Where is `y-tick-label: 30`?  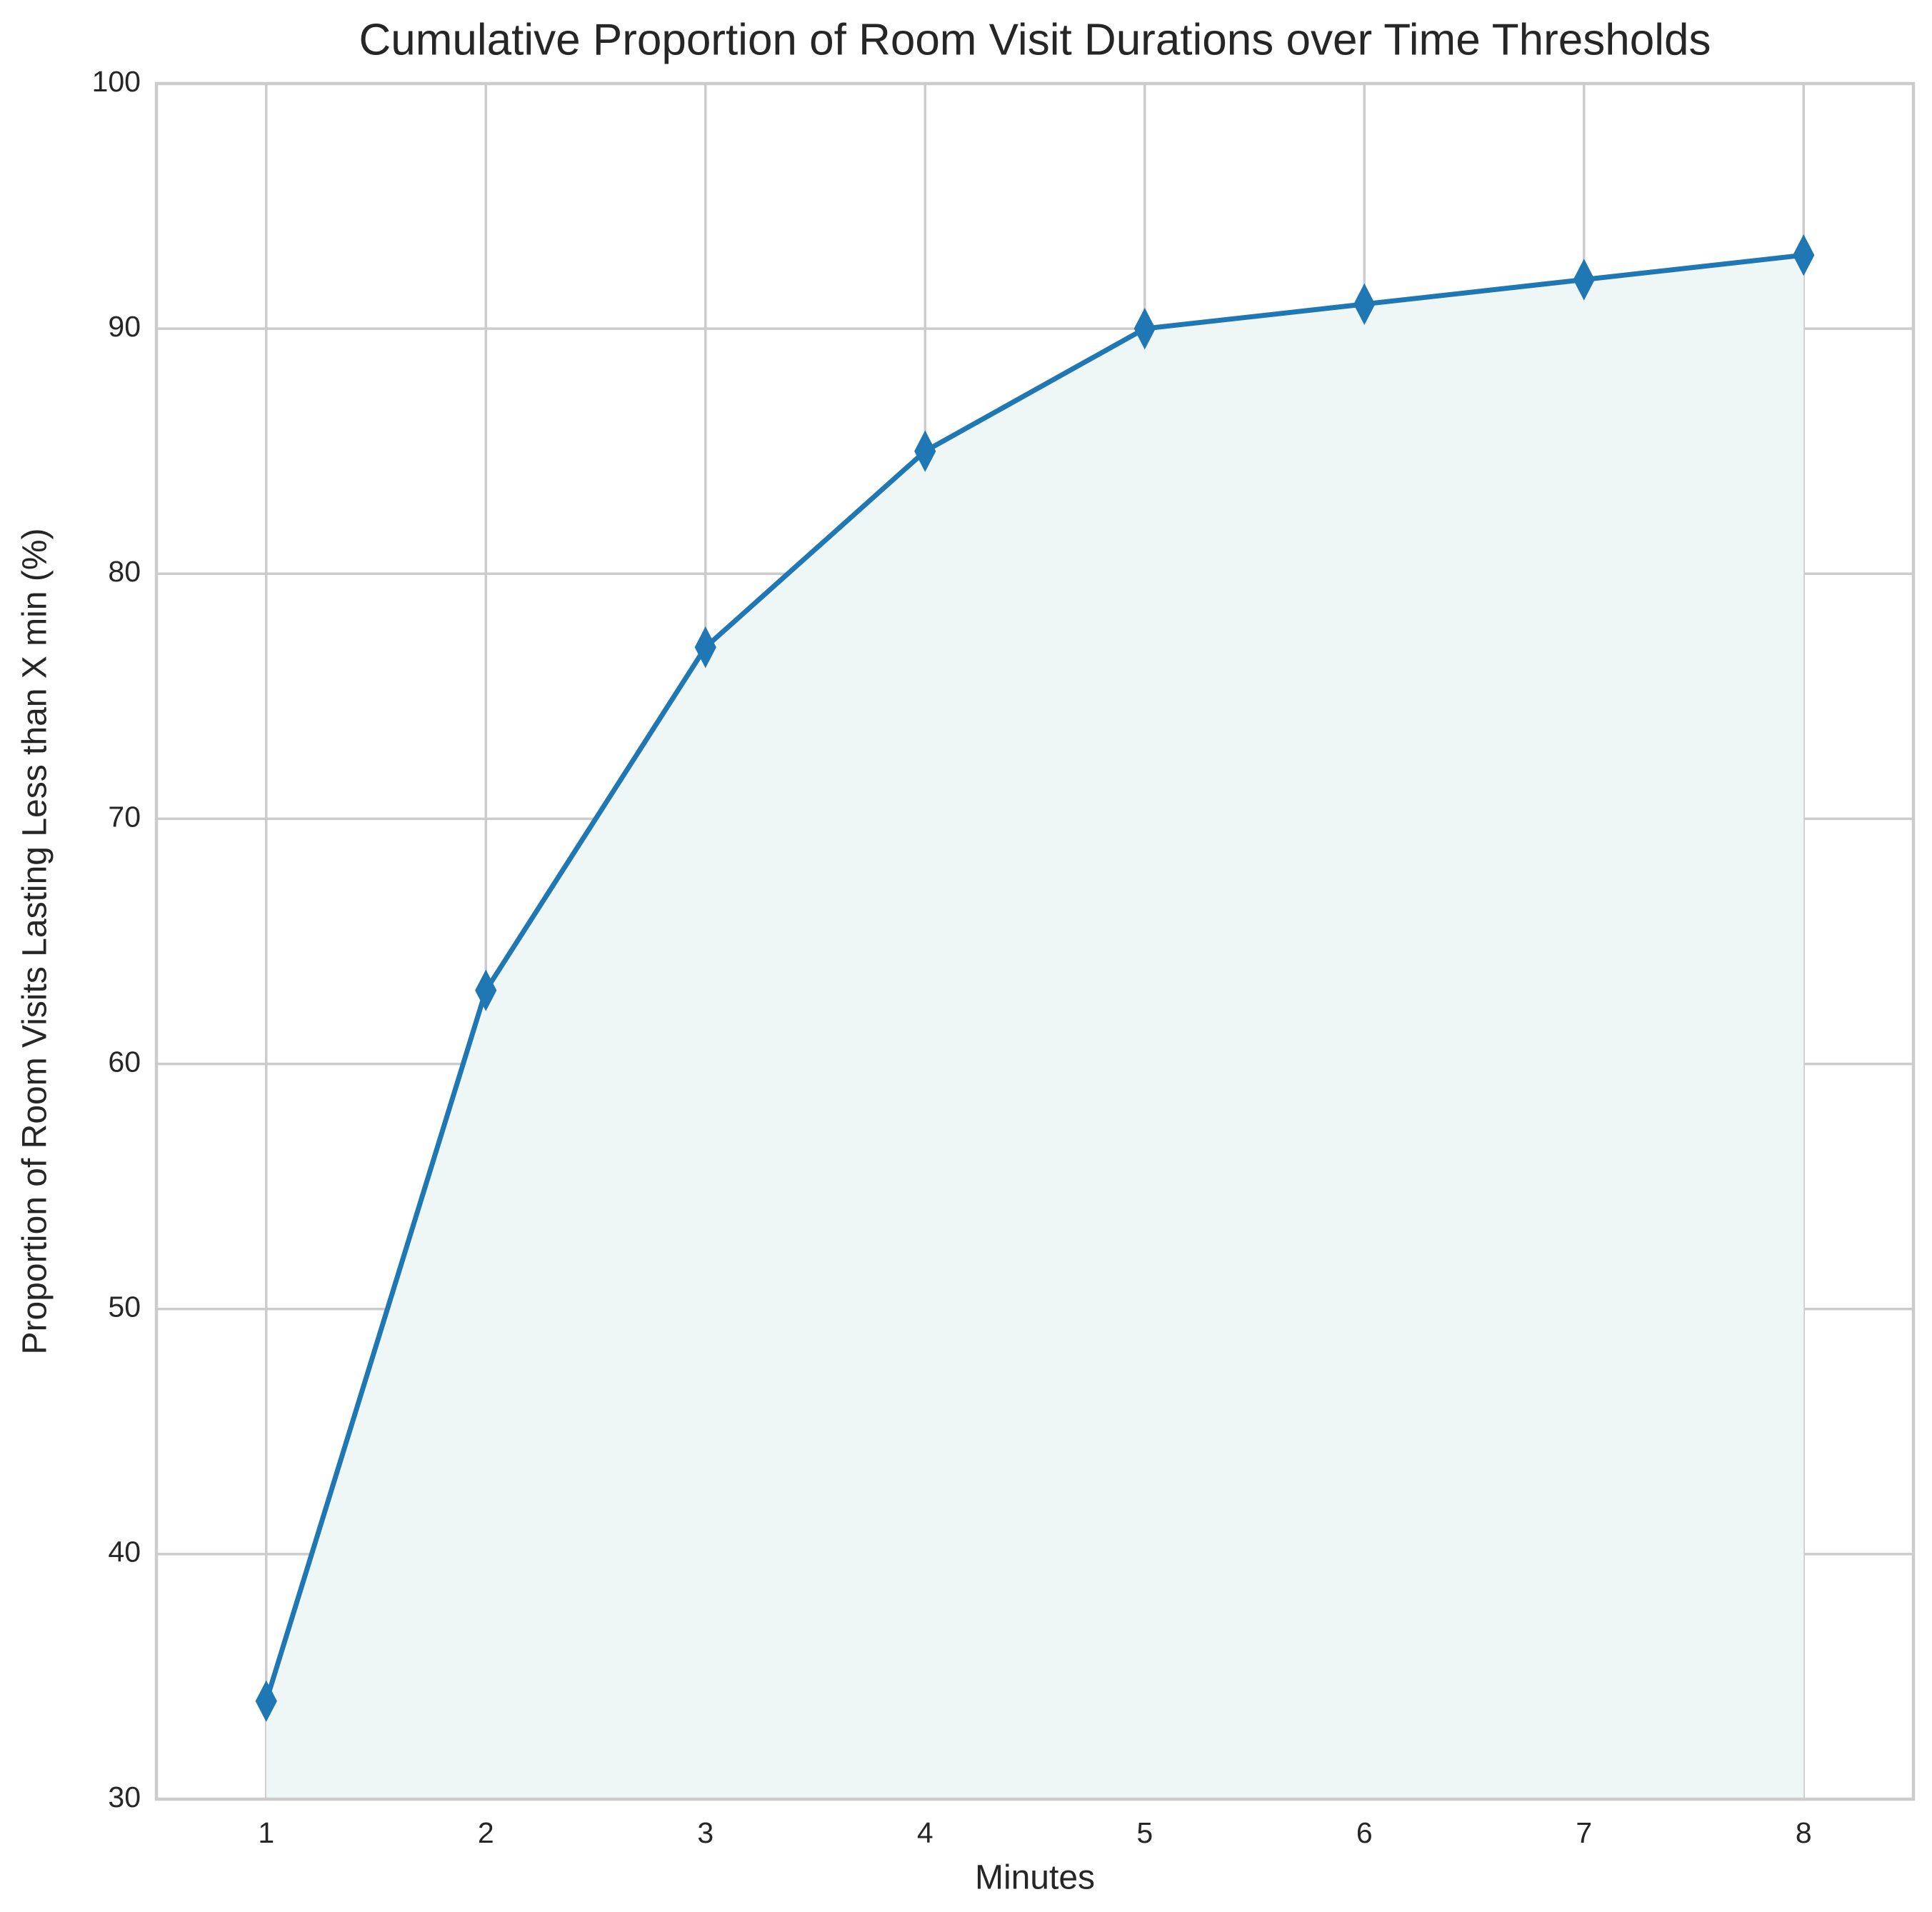 y-tick-label: 30 is located at coordinates (124, 1797).